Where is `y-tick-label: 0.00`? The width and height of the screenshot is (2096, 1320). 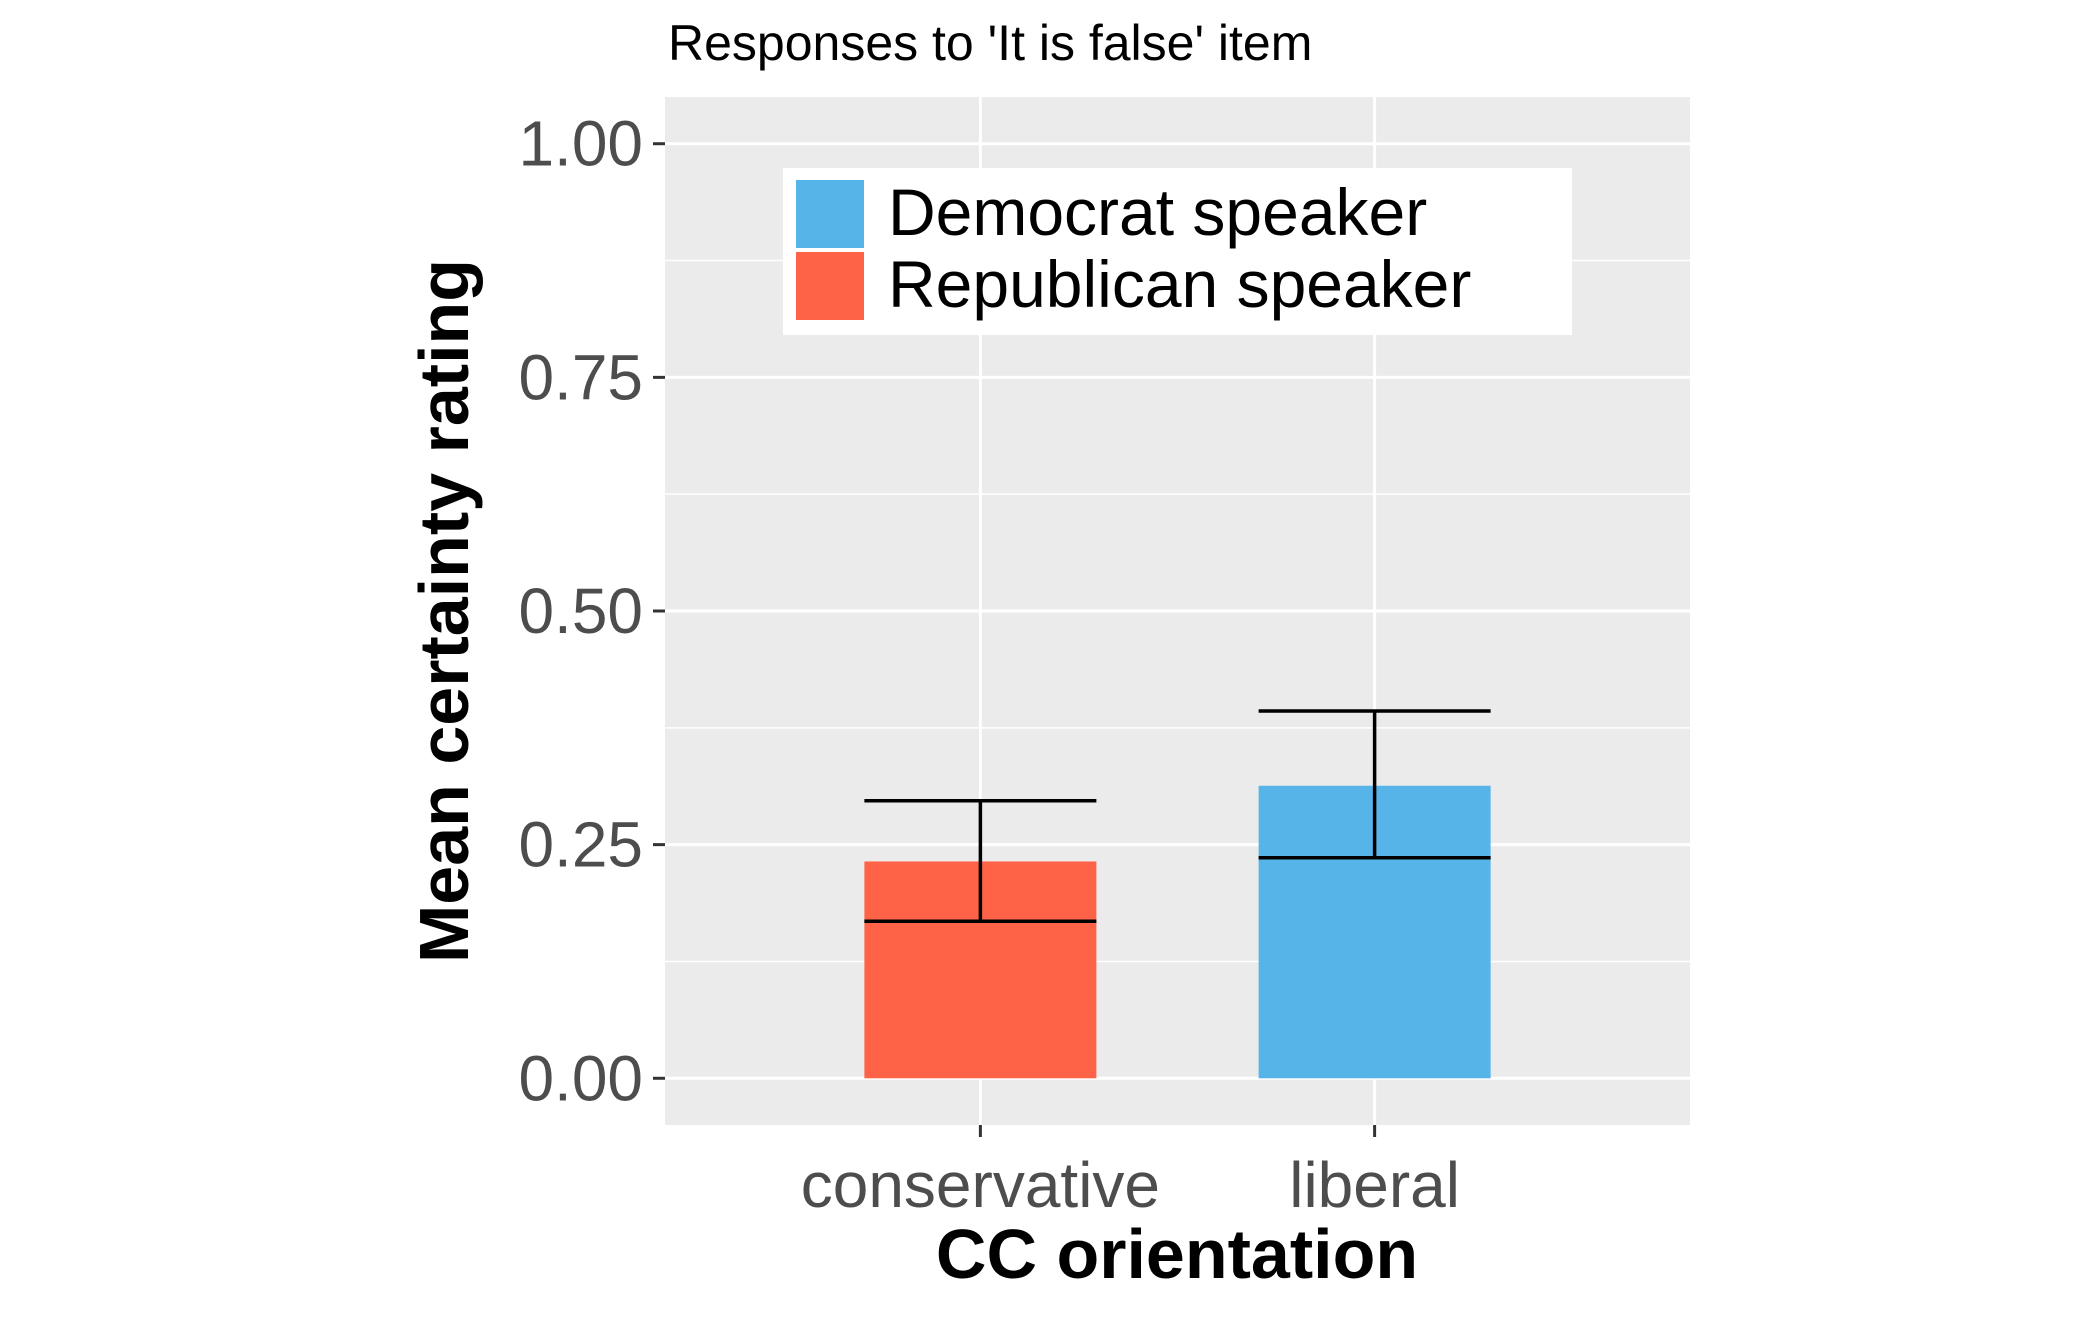 y-tick-label: 0.00 is located at coordinates (580, 1078).